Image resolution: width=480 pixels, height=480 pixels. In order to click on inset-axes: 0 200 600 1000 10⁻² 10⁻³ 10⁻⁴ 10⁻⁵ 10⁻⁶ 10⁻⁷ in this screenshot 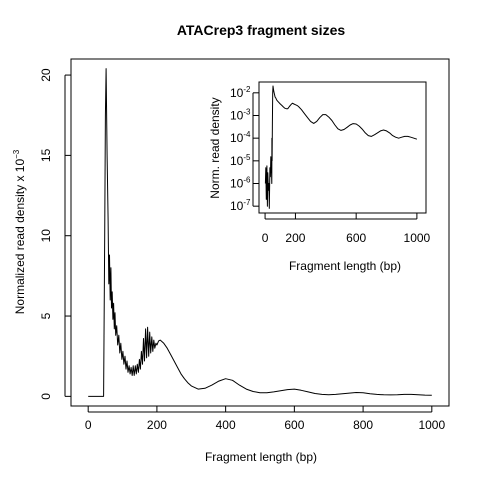, I will do `click(330, 165)`.